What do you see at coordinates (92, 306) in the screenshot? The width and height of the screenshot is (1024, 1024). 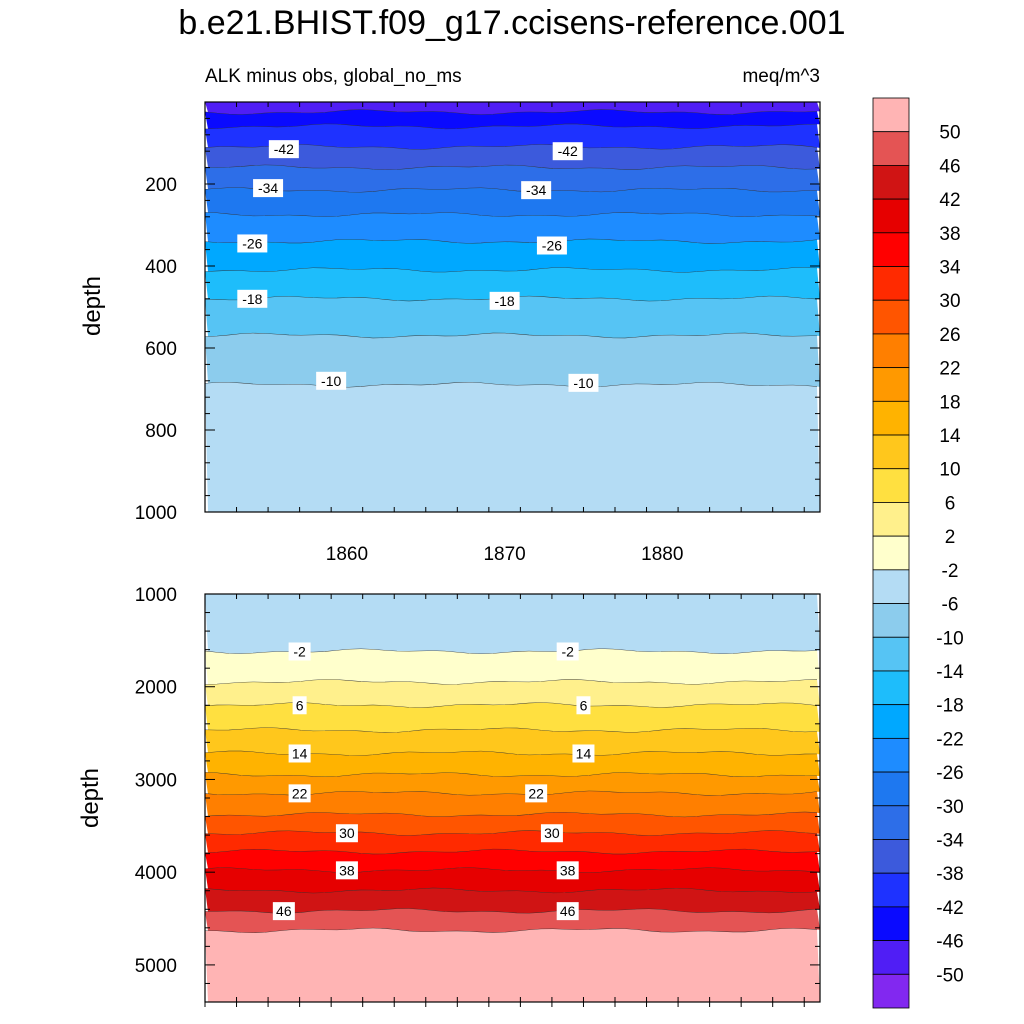 I see `upper-y-axis-label: depth` at bounding box center [92, 306].